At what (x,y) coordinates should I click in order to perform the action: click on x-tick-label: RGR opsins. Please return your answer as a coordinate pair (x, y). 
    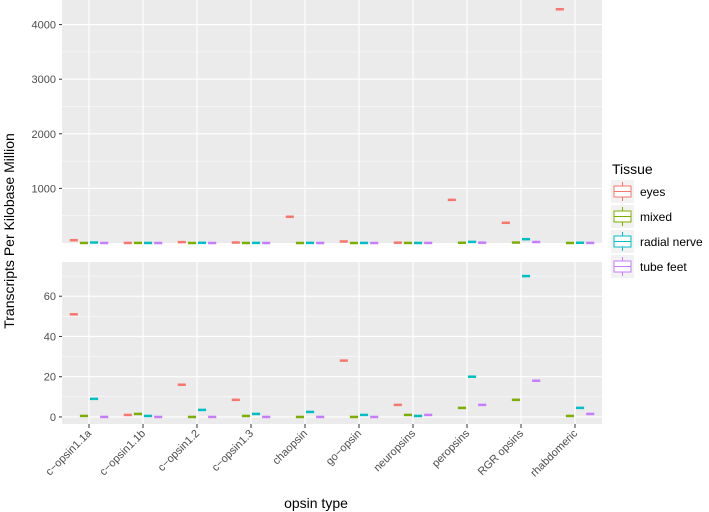
    Looking at the image, I should click on (501, 452).